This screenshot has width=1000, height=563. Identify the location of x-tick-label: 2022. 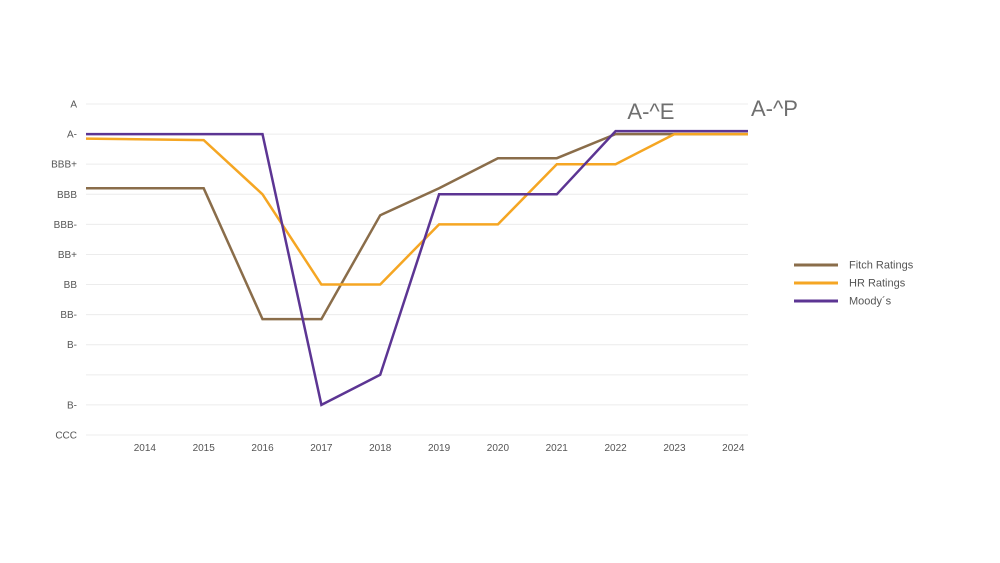
(615, 448).